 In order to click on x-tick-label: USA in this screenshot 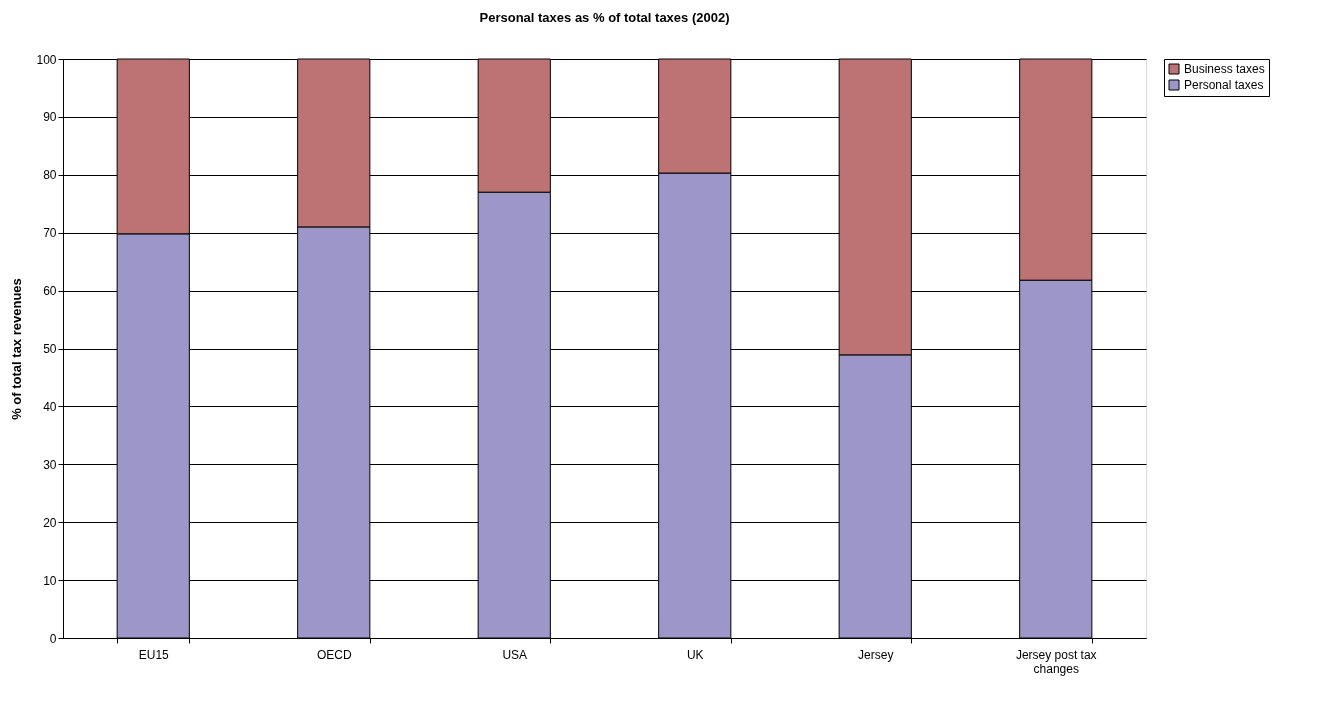, I will do `click(515, 654)`.